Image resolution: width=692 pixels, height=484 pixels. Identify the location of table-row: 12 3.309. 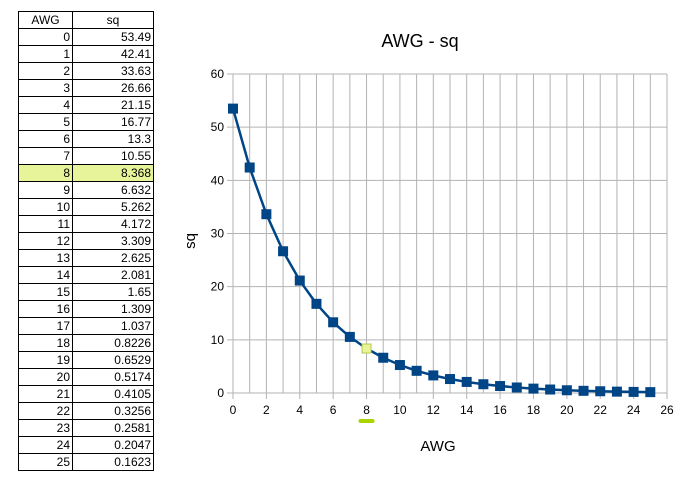
(86, 241).